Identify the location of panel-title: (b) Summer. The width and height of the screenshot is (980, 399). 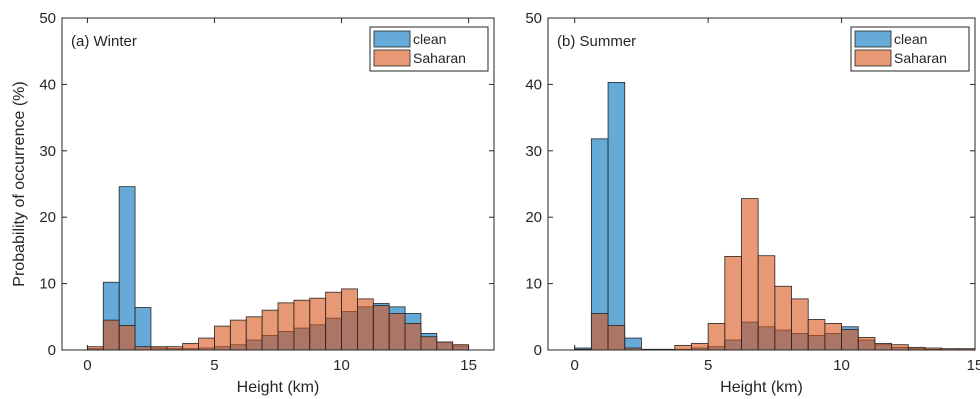
(596, 41).